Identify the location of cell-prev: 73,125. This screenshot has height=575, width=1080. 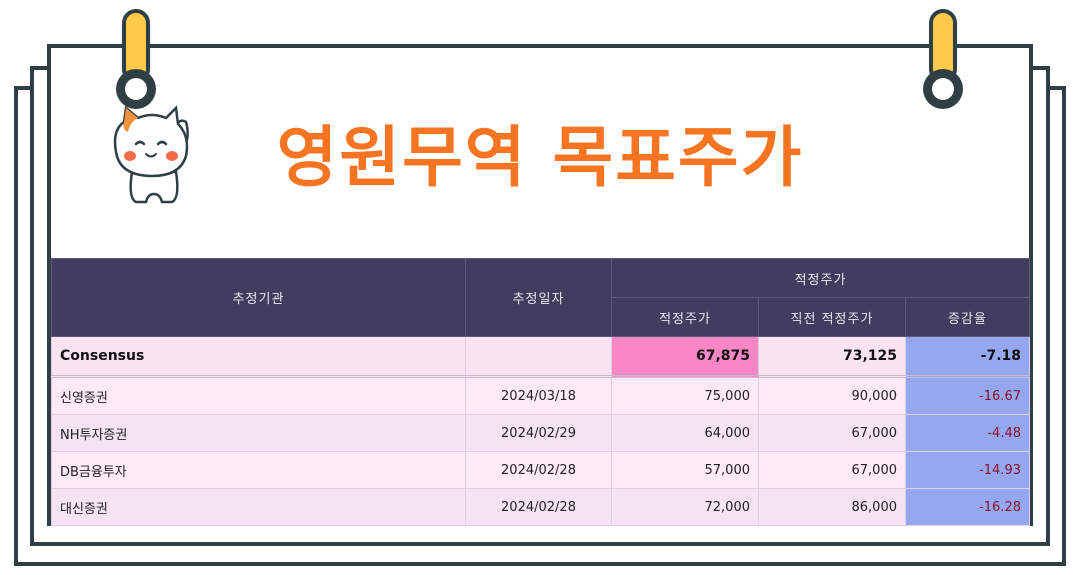
(832, 357).